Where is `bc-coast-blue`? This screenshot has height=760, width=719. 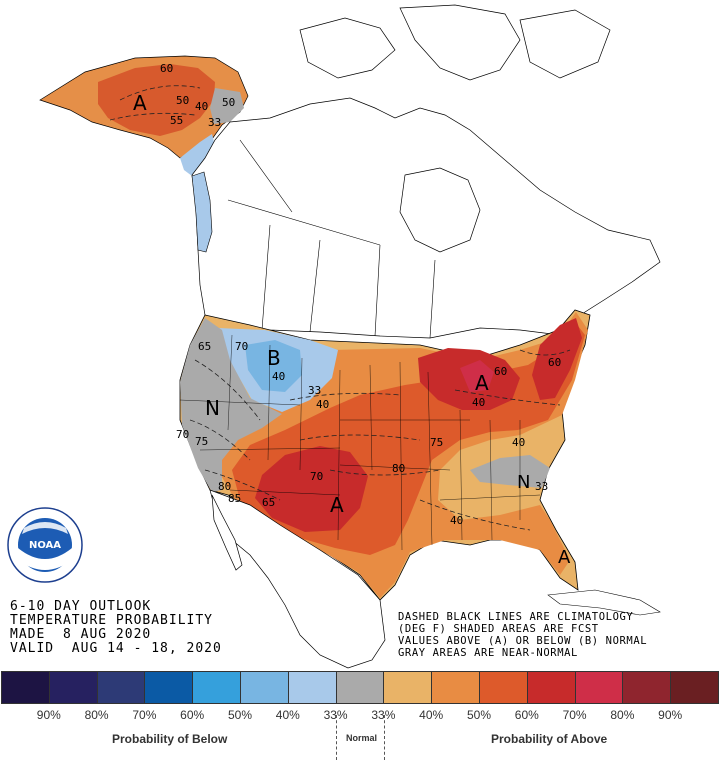 bc-coast-blue is located at coordinates (202, 212).